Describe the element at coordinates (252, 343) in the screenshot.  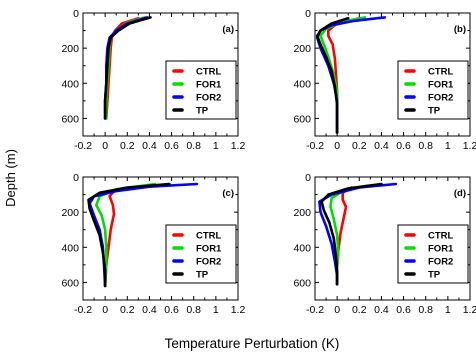
I see `x-axis-label: Temperature Perturbation (K)` at that location.